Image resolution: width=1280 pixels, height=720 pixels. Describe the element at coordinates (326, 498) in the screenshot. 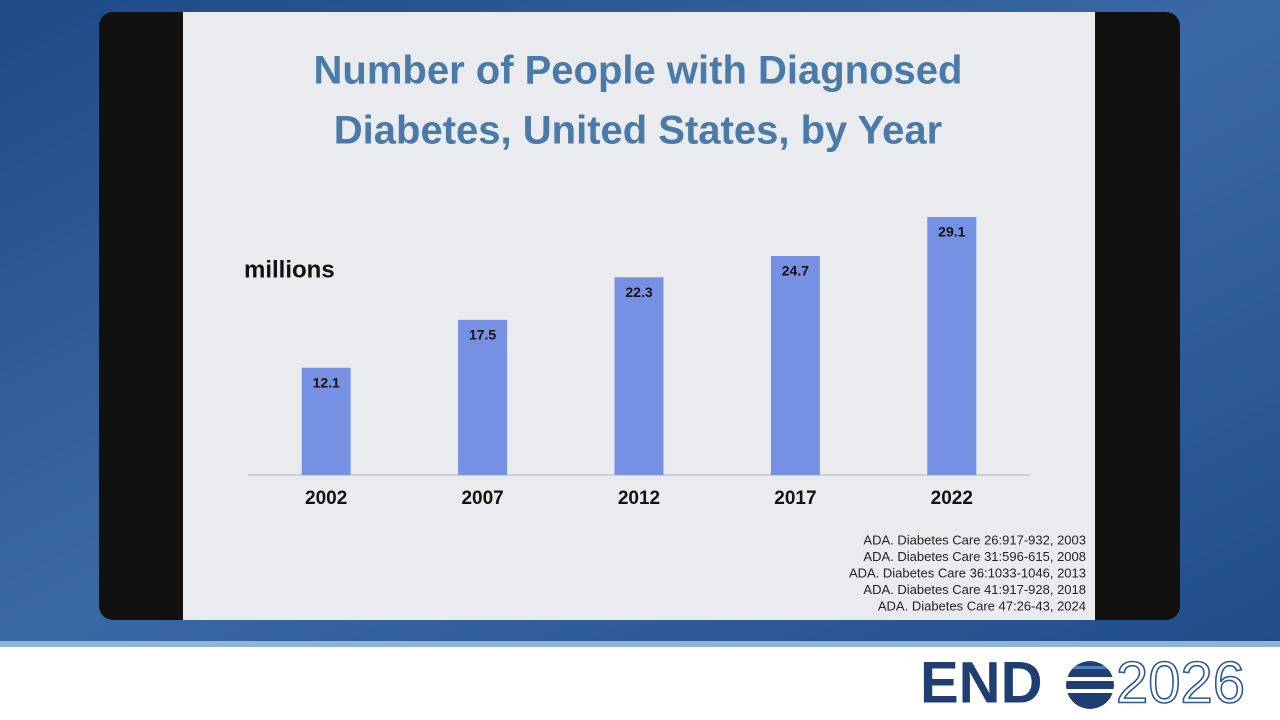

I see `x-tick-label: 2002` at that location.